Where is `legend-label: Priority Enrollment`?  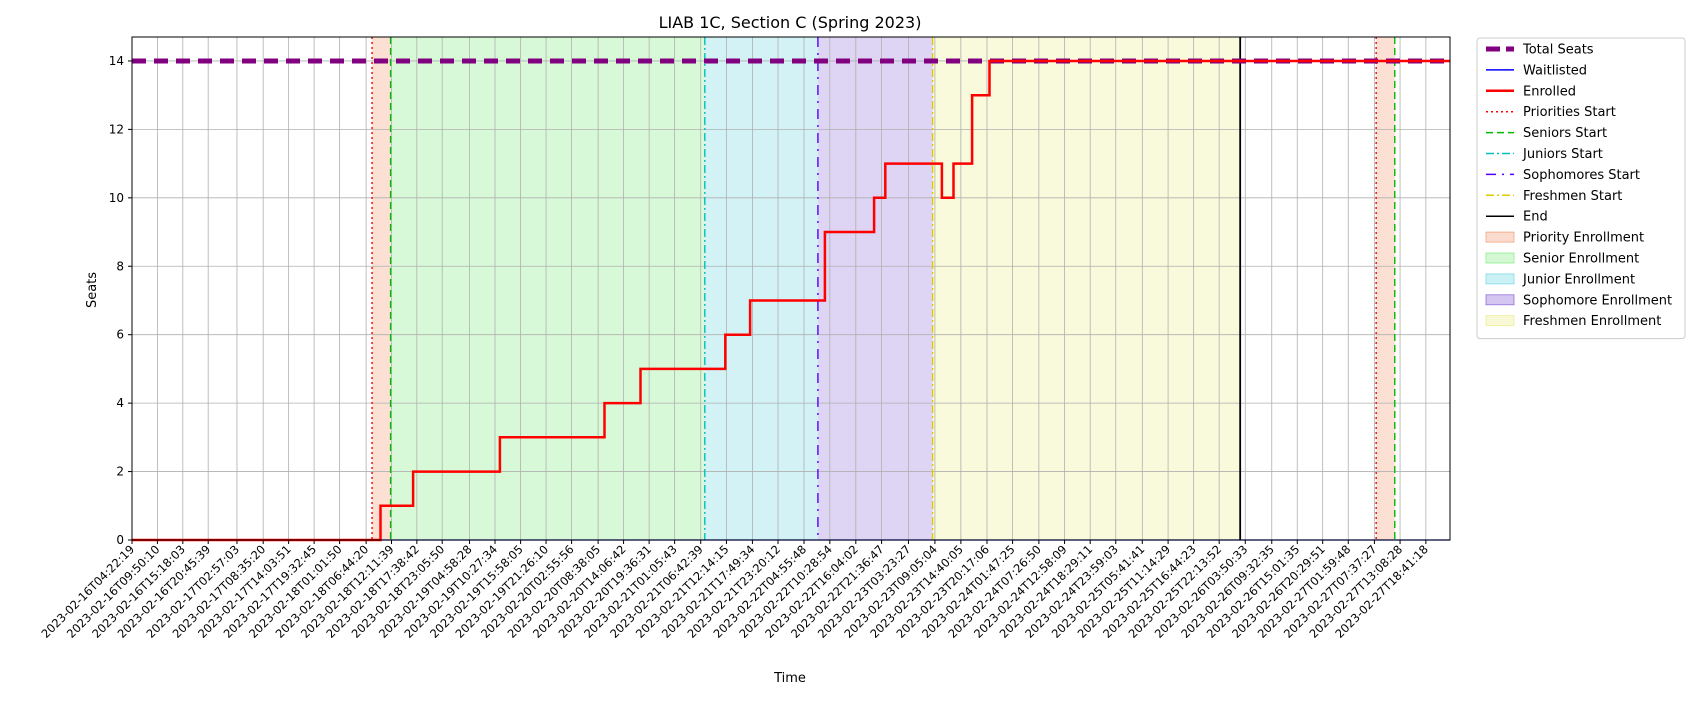 legend-label: Priority Enrollment is located at coordinates (1583, 238).